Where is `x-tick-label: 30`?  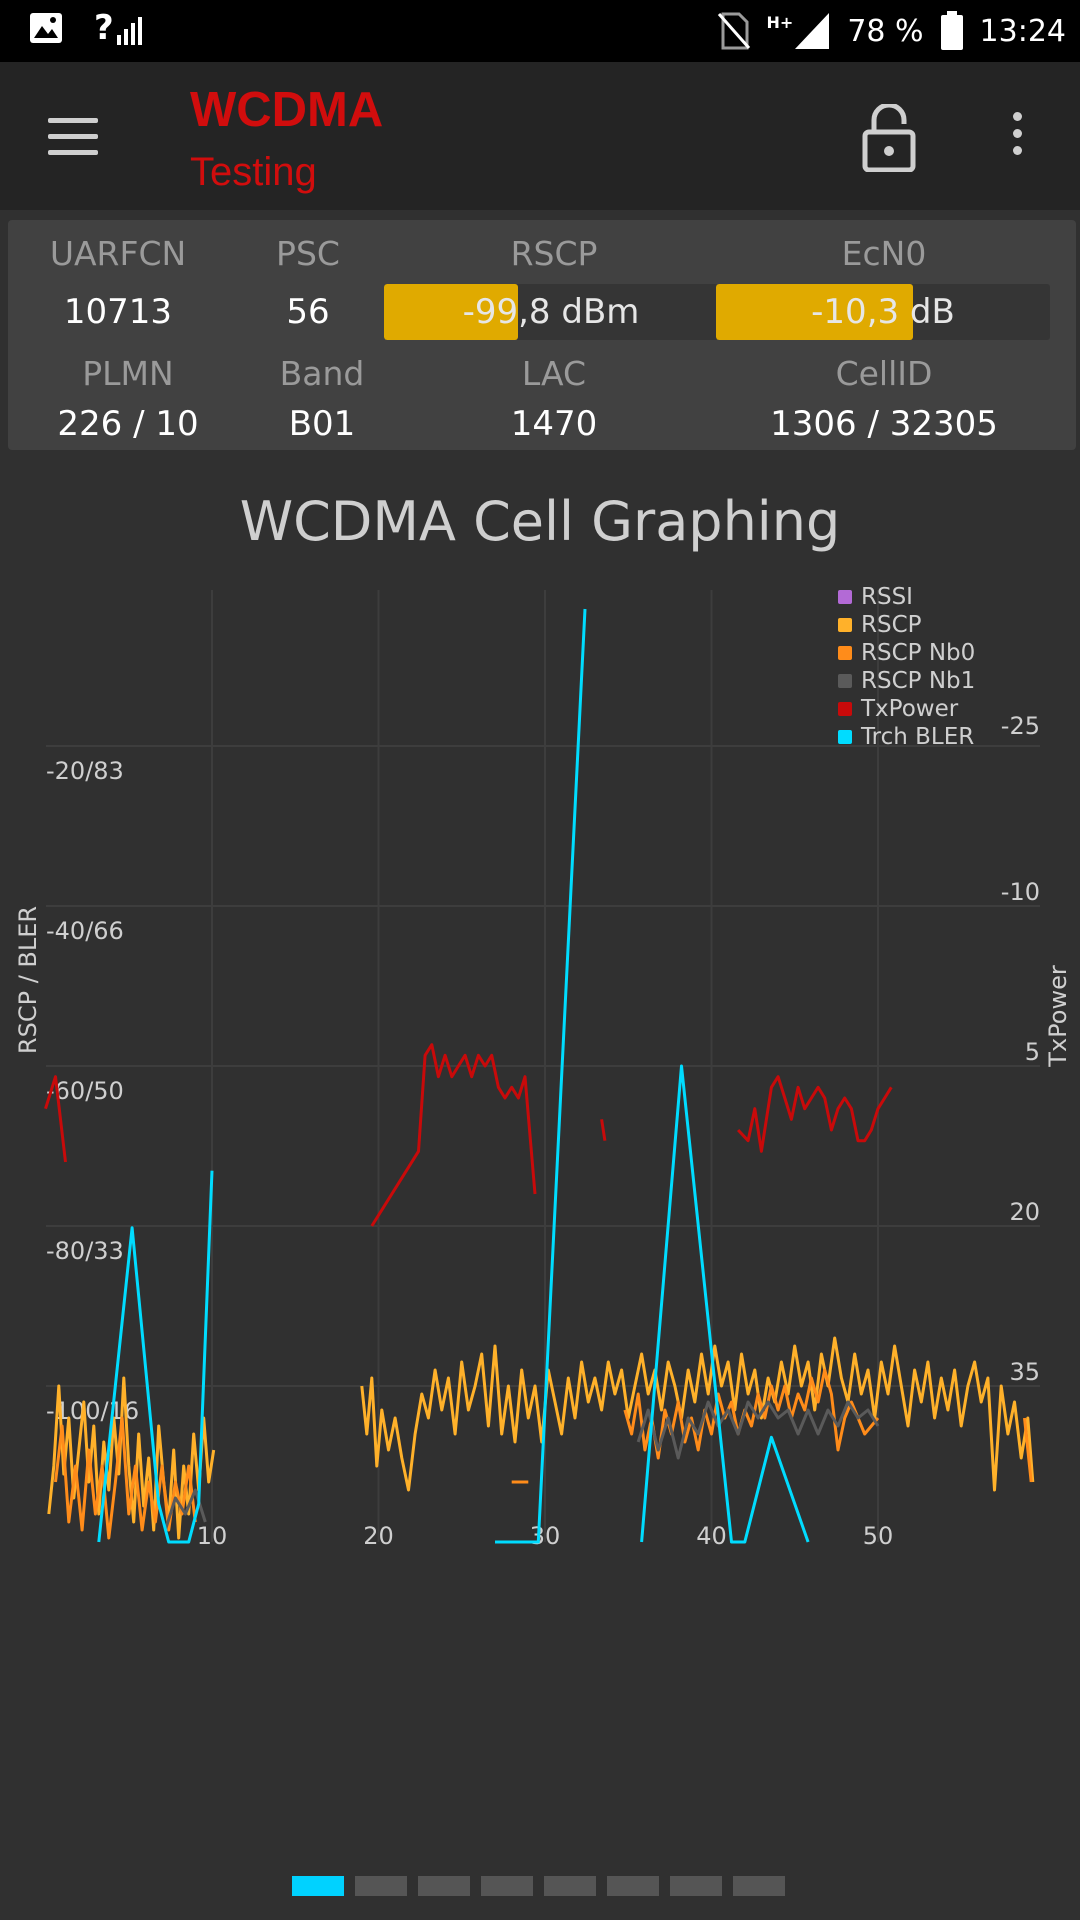
x-tick-label: 30 is located at coordinates (545, 1536).